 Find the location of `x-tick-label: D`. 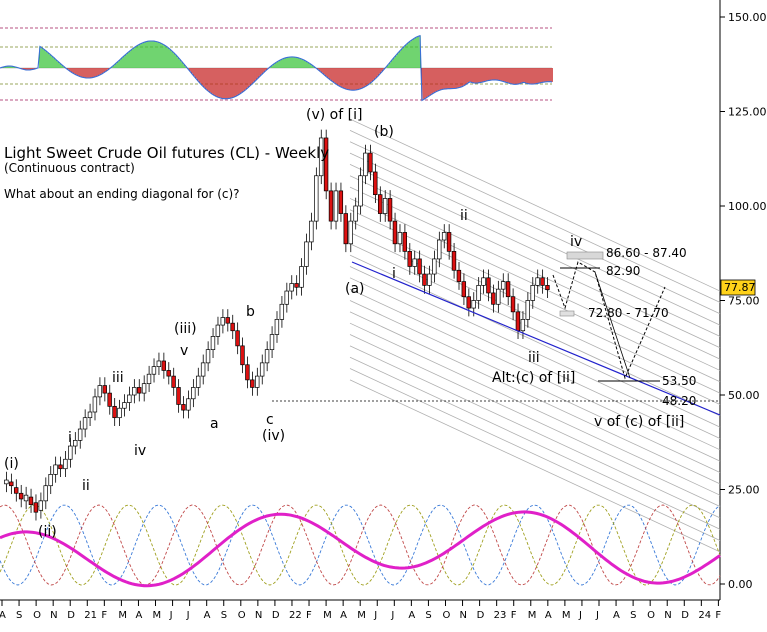

x-tick-label: D is located at coordinates (71, 615).